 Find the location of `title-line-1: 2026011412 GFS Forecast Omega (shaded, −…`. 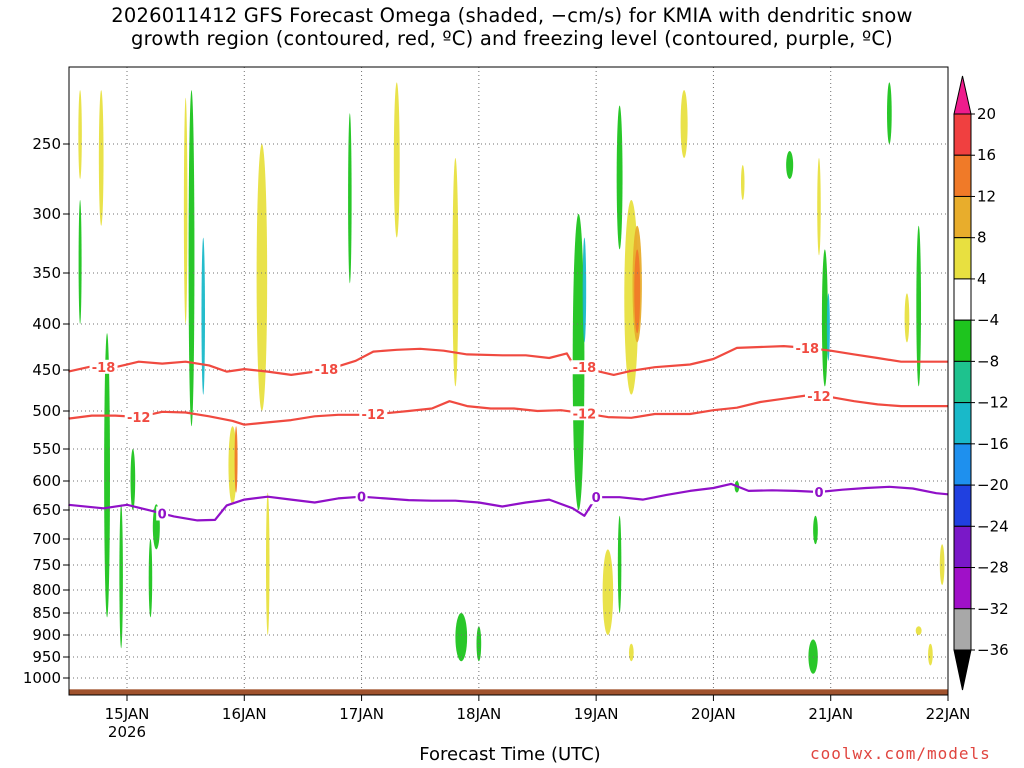

title-line-1: 2026011412 GFS Forecast Omega (shaded, −… is located at coordinates (512, 15).